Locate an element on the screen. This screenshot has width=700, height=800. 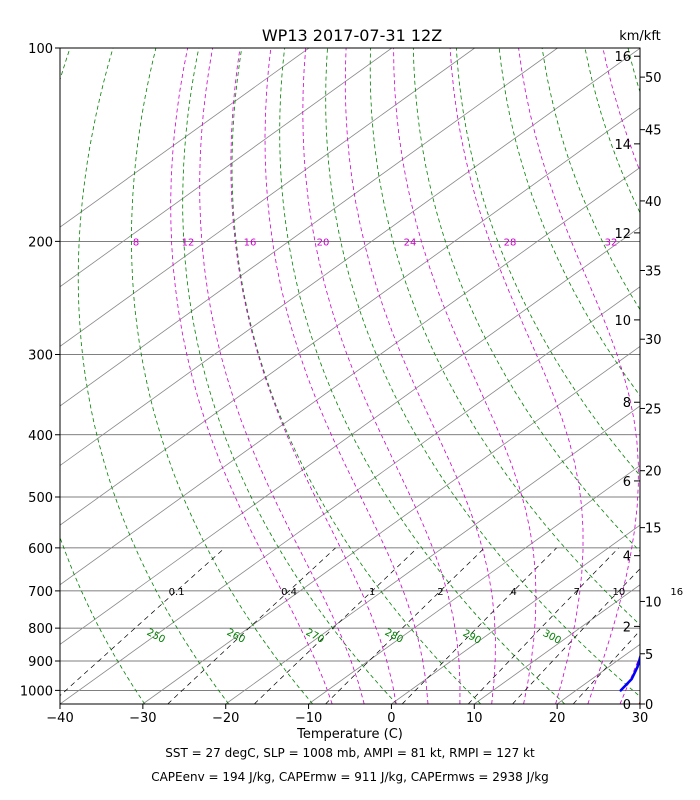
x-tick-label: −20 is located at coordinates (225, 718).